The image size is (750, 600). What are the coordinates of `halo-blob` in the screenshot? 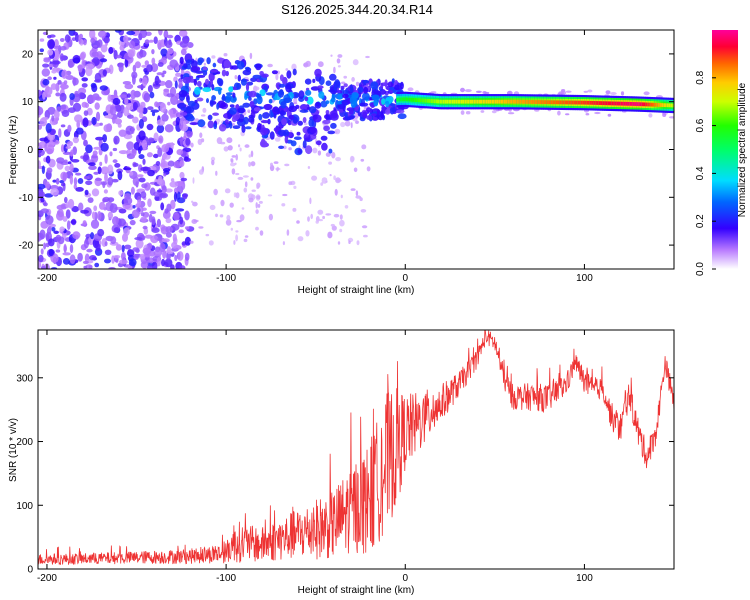 It's located at (484, 92).